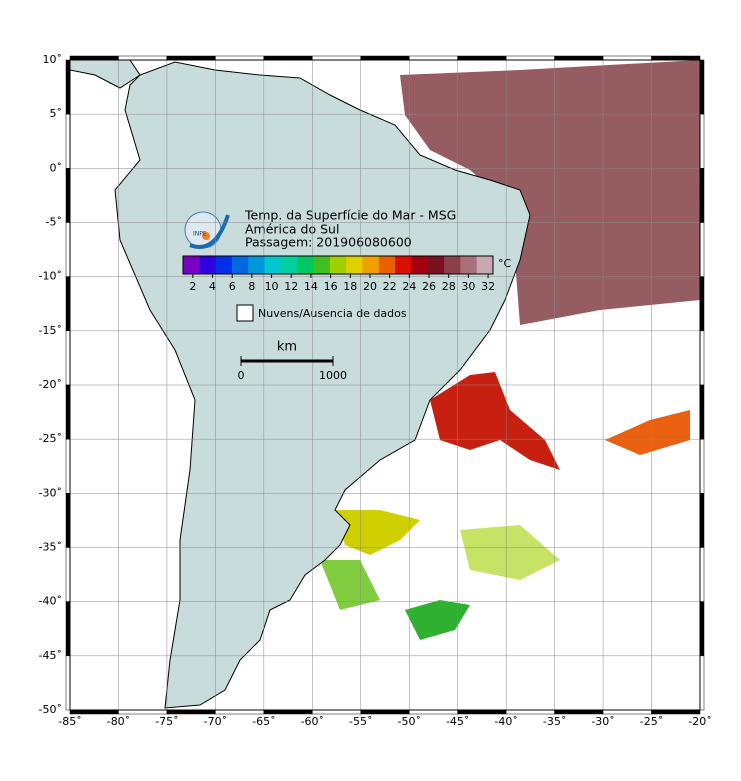 This screenshot has width=741, height=781. Describe the element at coordinates (505, 263) in the screenshot. I see `colorbar-unit: °C` at that location.